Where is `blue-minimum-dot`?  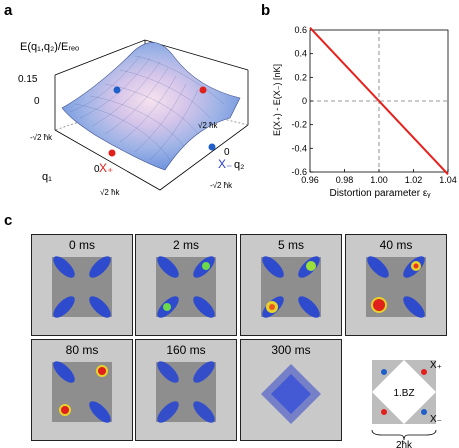 blue-minimum-dot is located at coordinates (117, 90).